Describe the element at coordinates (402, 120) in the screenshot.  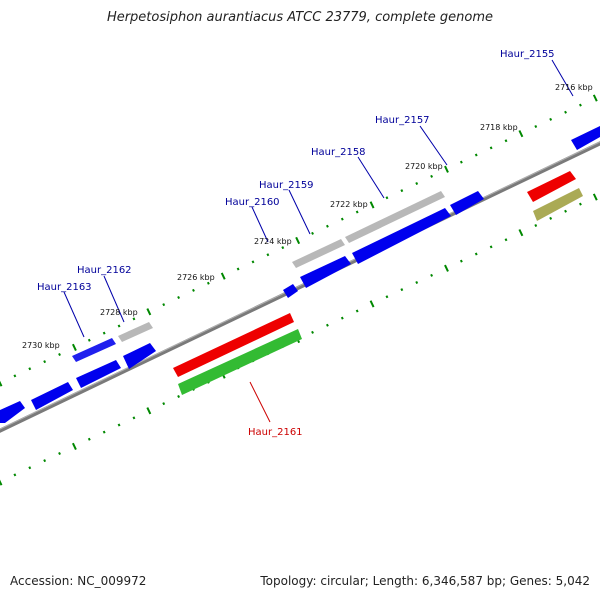
I see `gene-label-haur-2157: Haur_2157` at that location.